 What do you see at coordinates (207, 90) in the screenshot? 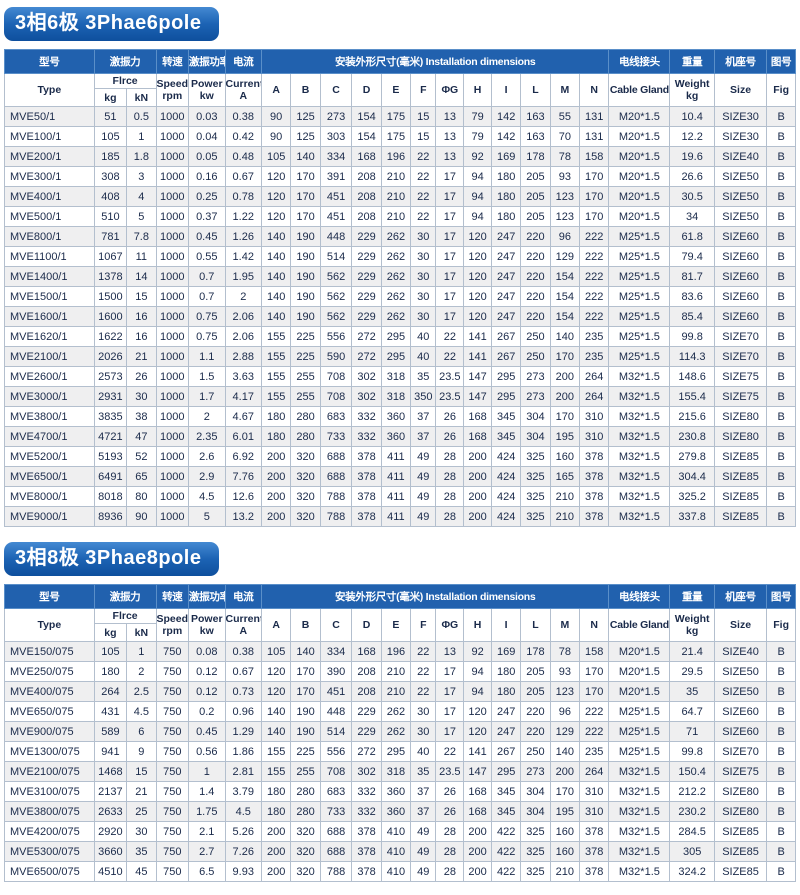
I see `col-power: Power kw` at bounding box center [207, 90].